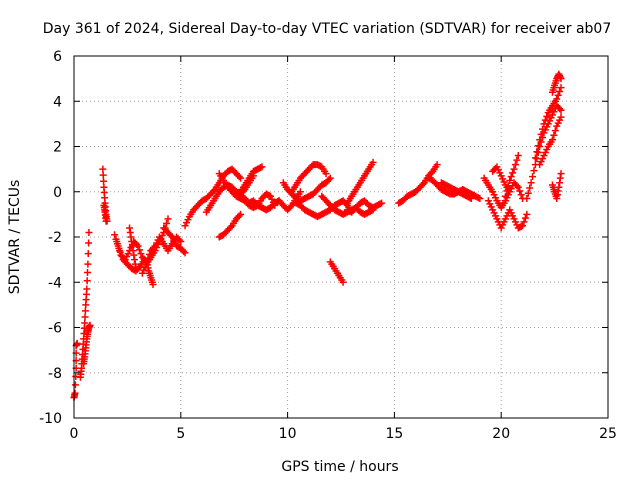 This screenshot has width=640, height=480. I want to click on y-tick-label: -8, so click(55, 374).